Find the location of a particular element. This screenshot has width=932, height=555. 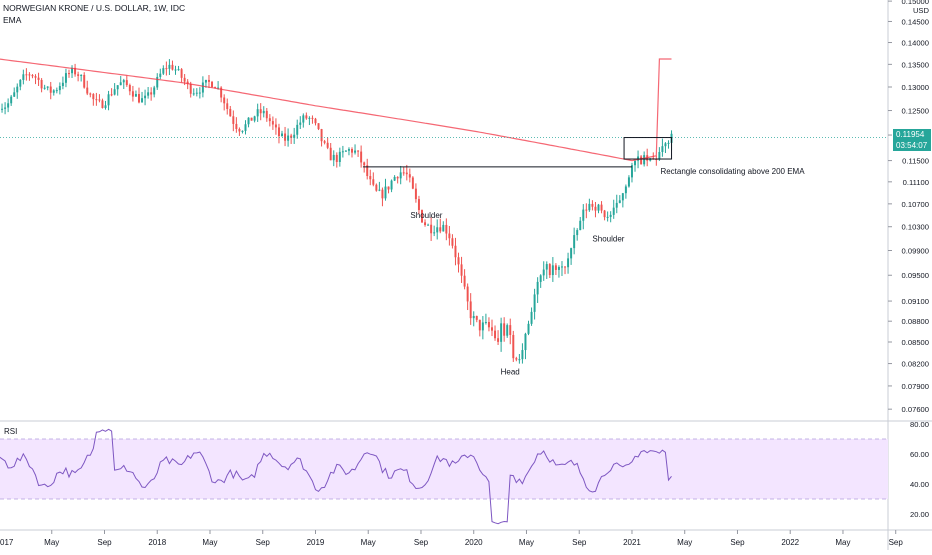

ema-indicator-label: EMA is located at coordinates (12, 20).